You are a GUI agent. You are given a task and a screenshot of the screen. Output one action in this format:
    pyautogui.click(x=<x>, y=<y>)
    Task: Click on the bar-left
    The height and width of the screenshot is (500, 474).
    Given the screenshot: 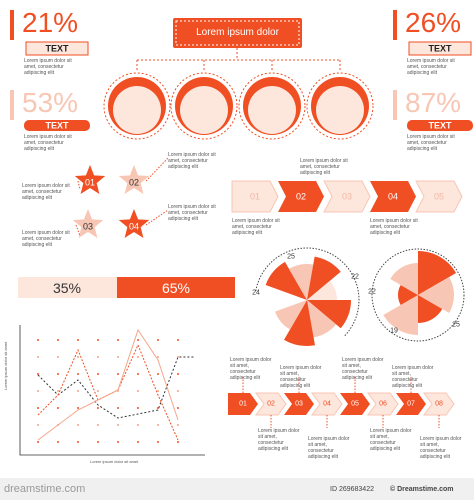 What is the action you would take?
    pyautogui.click(x=67, y=287)
    